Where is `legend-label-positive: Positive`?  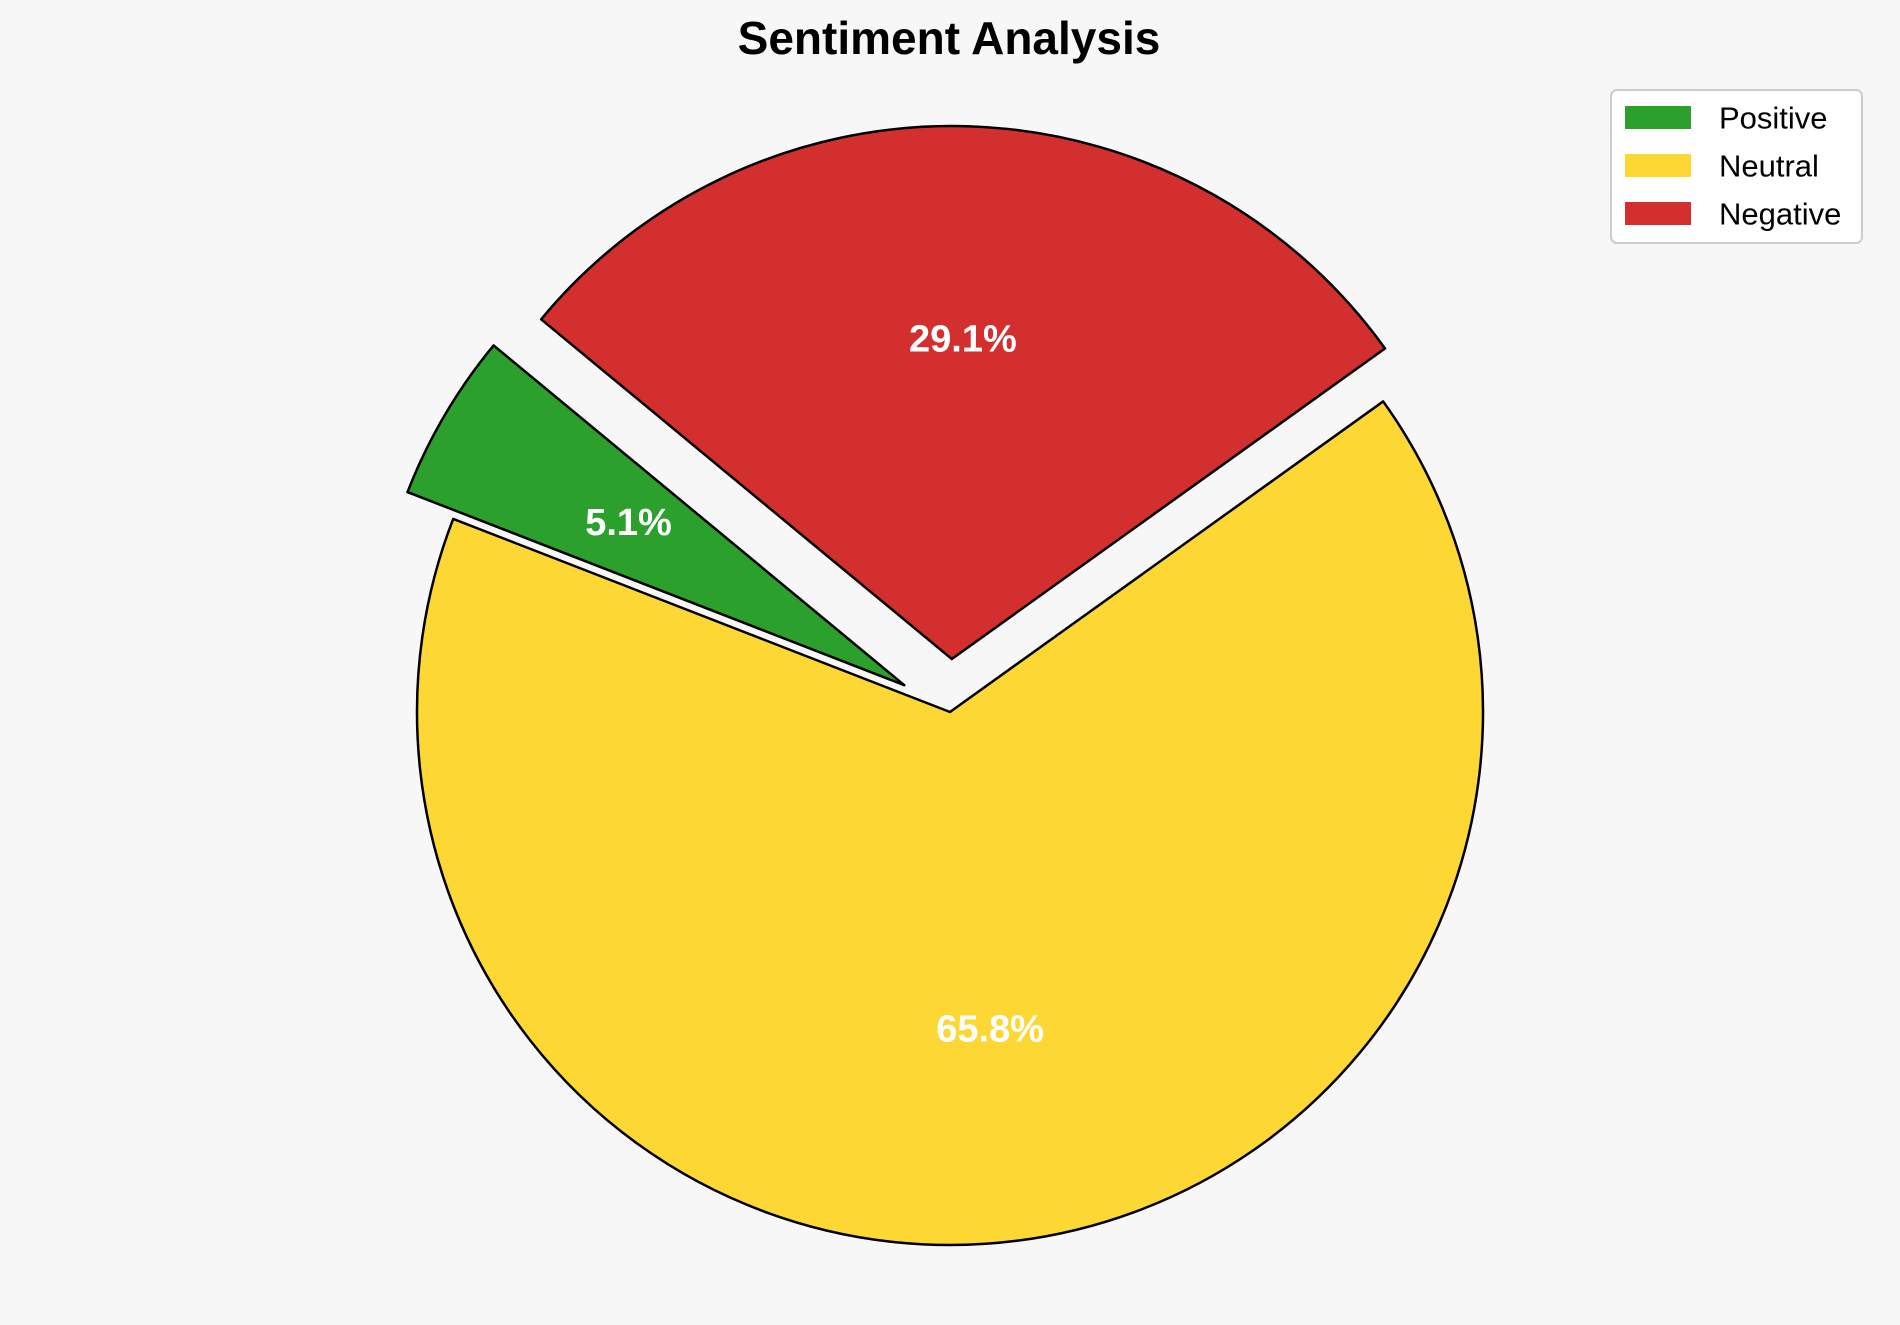
legend-label-positive: Positive is located at coordinates (1773, 118).